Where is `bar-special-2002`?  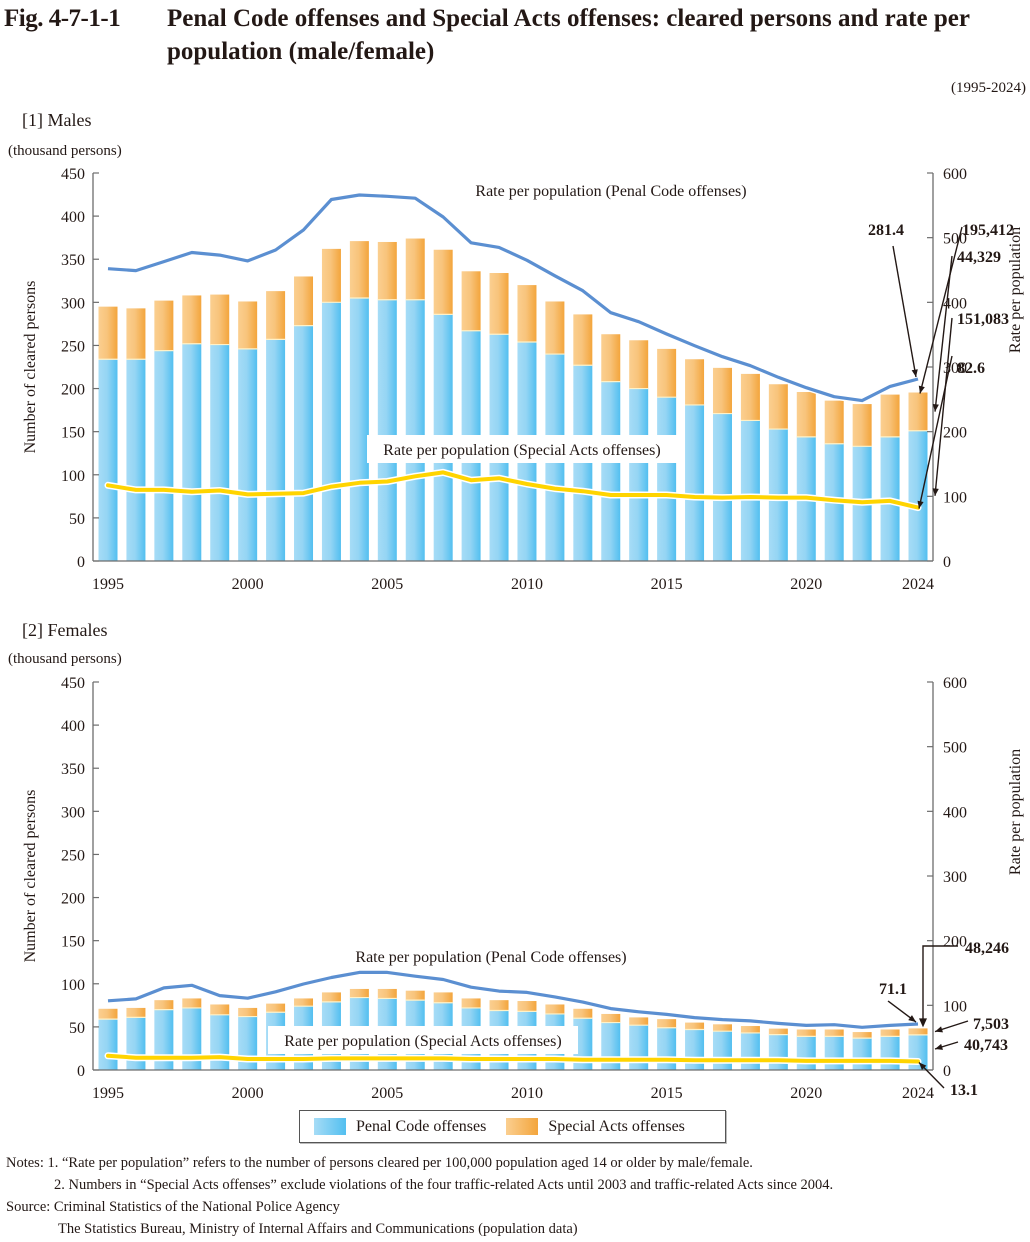 bar-special-2002 is located at coordinates (304, 1002).